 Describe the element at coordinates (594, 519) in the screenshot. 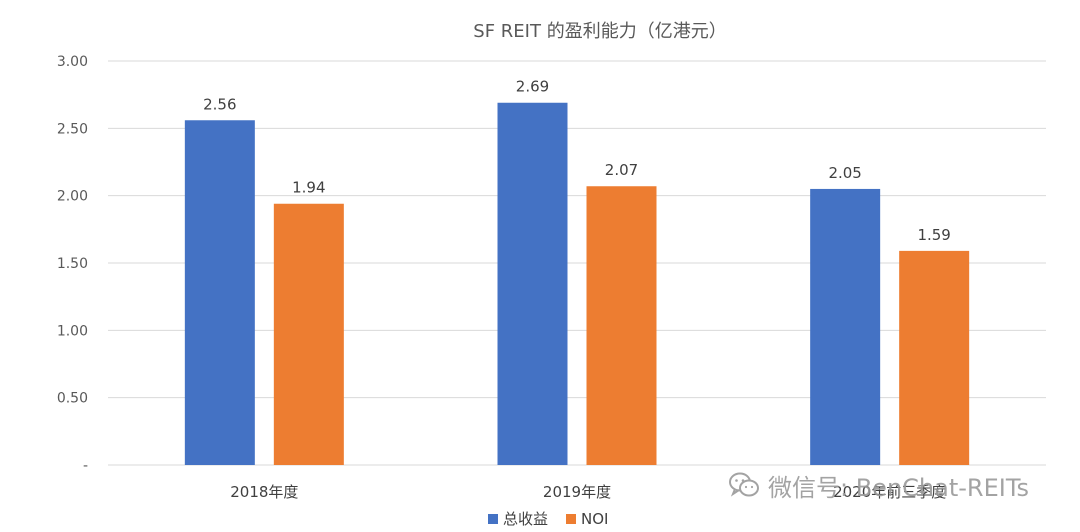

I see `legend-label: NOI` at that location.